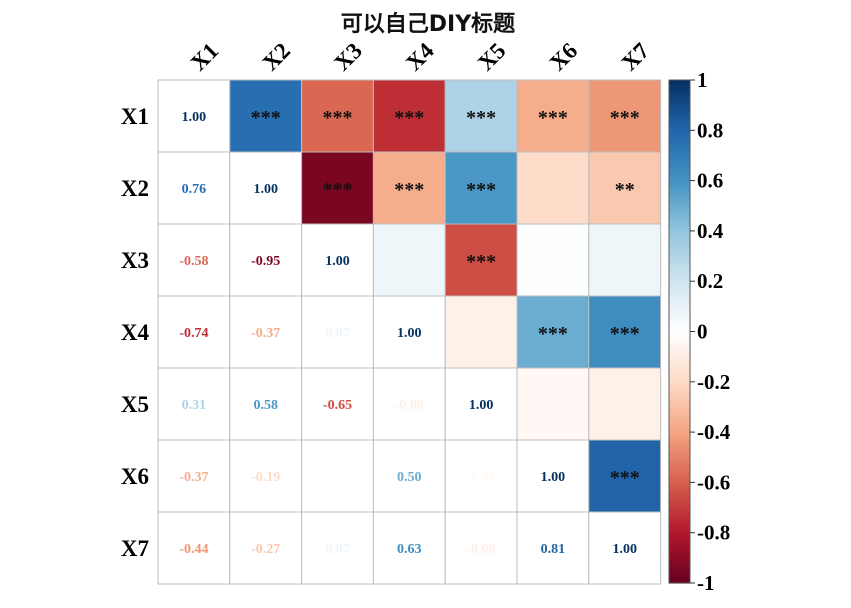  Describe the element at coordinates (625, 260) in the screenshot. I see `heatmap-cell-X3-X7` at that location.